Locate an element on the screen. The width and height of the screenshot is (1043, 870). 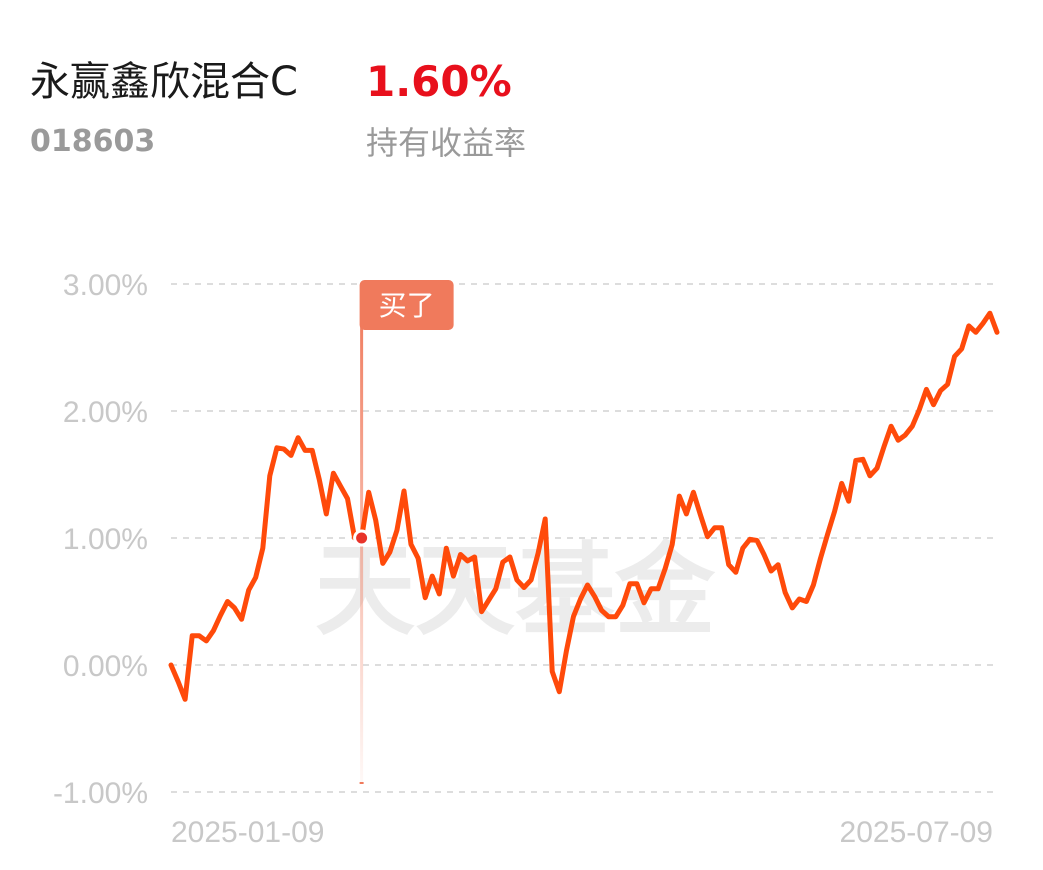
fund-name: 永赢鑫欣混合C is located at coordinates (164, 82).